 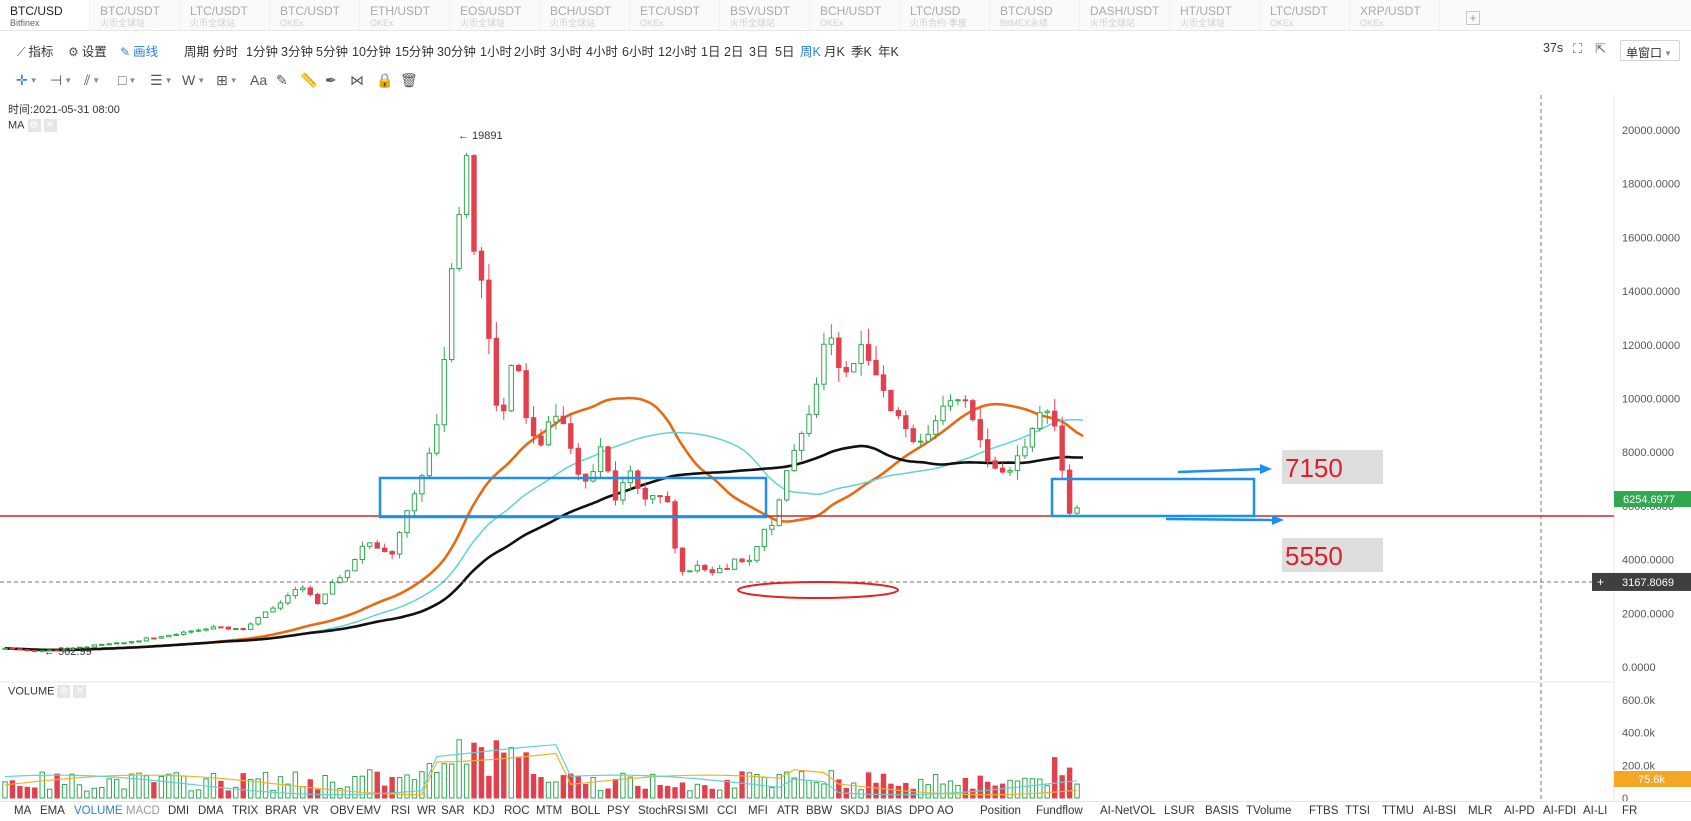 I want to click on period-option: 1日, so click(x=711, y=52).